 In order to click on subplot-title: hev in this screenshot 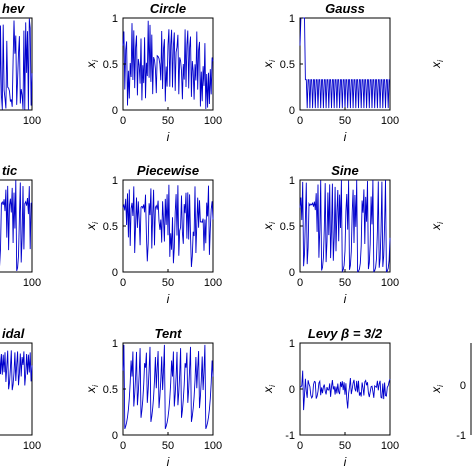, I will do `click(13, 8)`.